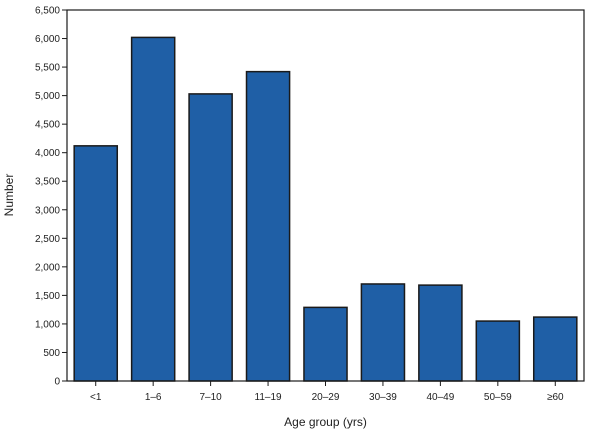  What do you see at coordinates (498, 397) in the screenshot?
I see `x-tick-label: 50–59` at bounding box center [498, 397].